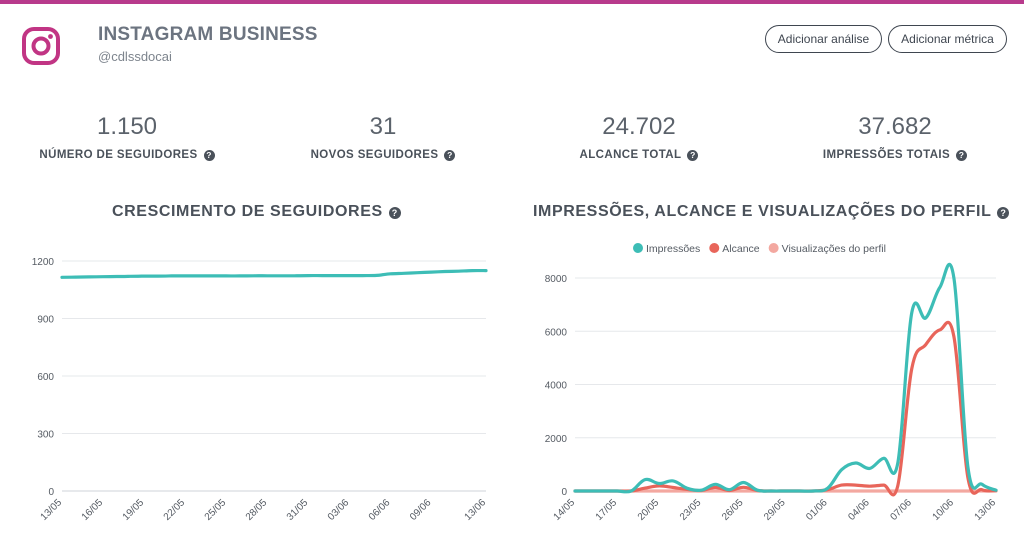  Describe the element at coordinates (383, 155) in the screenshot. I see `kpi-label: NOVOS SEGUIDORES?` at that location.